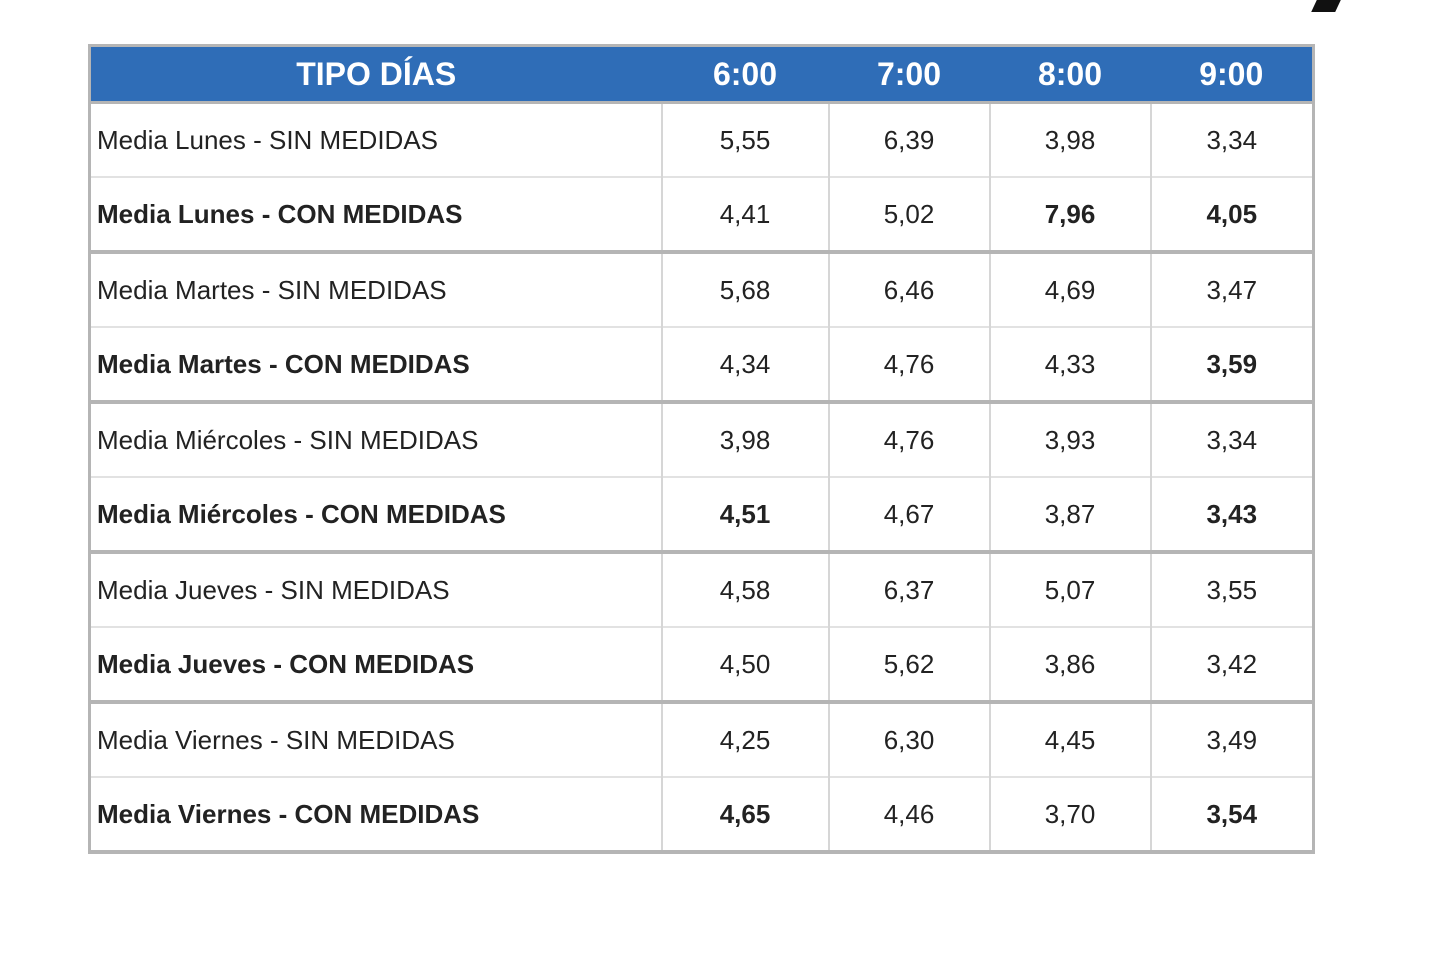  I want to click on value-cell: 5,02, so click(908, 215).